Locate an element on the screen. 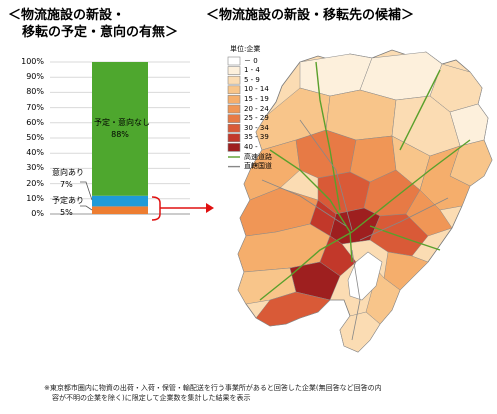  legend-label: 20 - 24 is located at coordinates (256, 108).